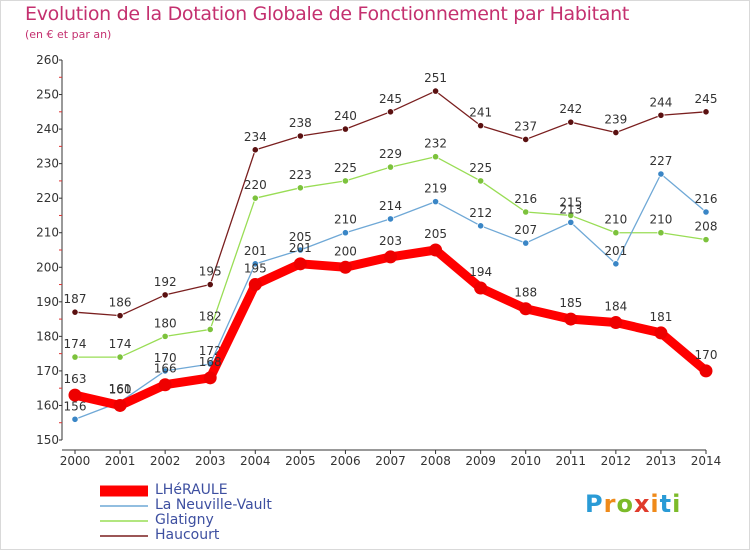  What do you see at coordinates (300, 123) in the screenshot?
I see `data-label: 238` at bounding box center [300, 123].